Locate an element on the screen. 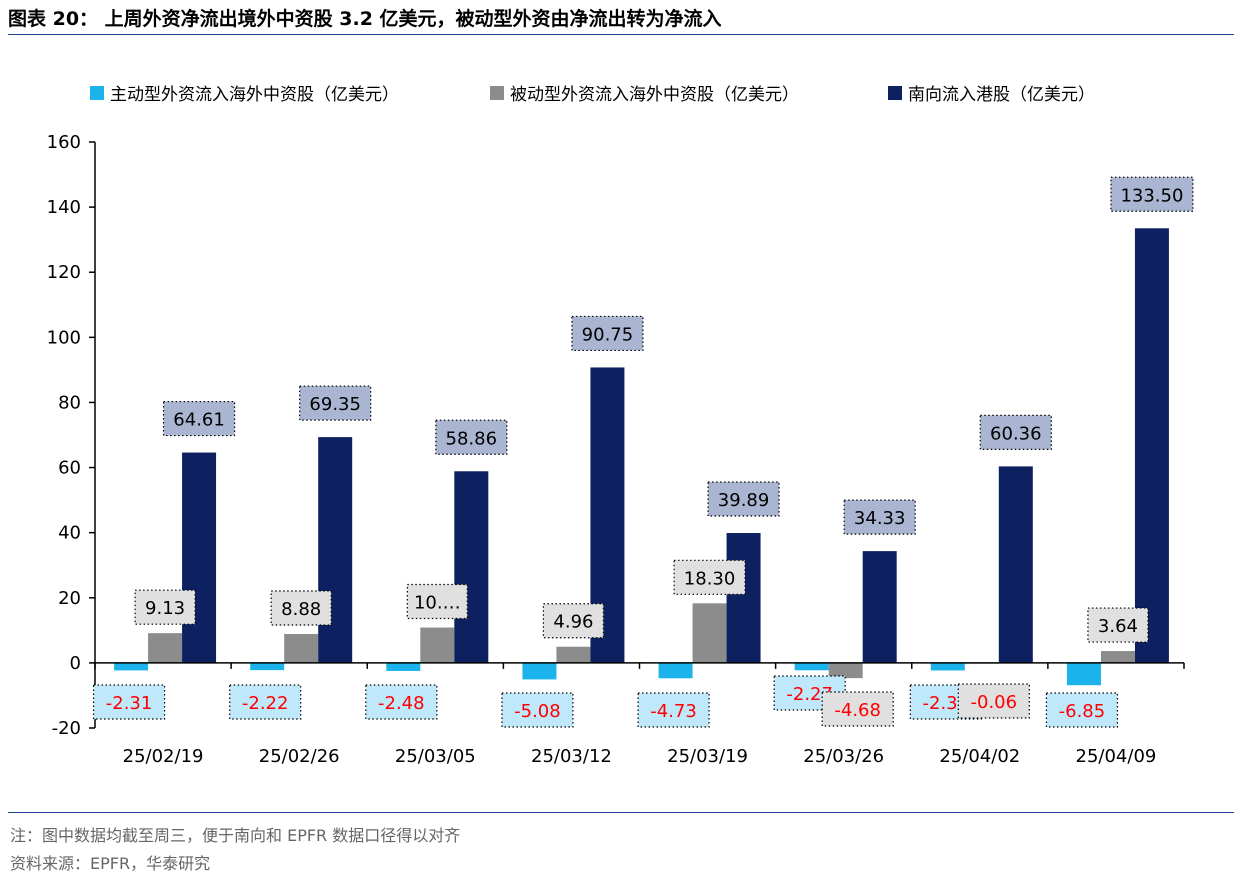 Image resolution: width=1242 pixels, height=877 pixels. data-label: -4.68 is located at coordinates (857, 710).